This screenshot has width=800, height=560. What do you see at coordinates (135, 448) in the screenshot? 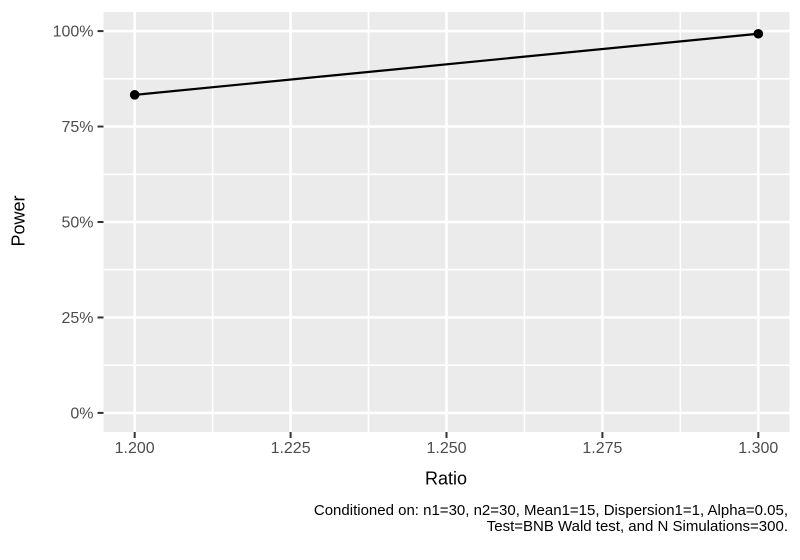
I see `x-tick-label: 1.200` at bounding box center [135, 448].